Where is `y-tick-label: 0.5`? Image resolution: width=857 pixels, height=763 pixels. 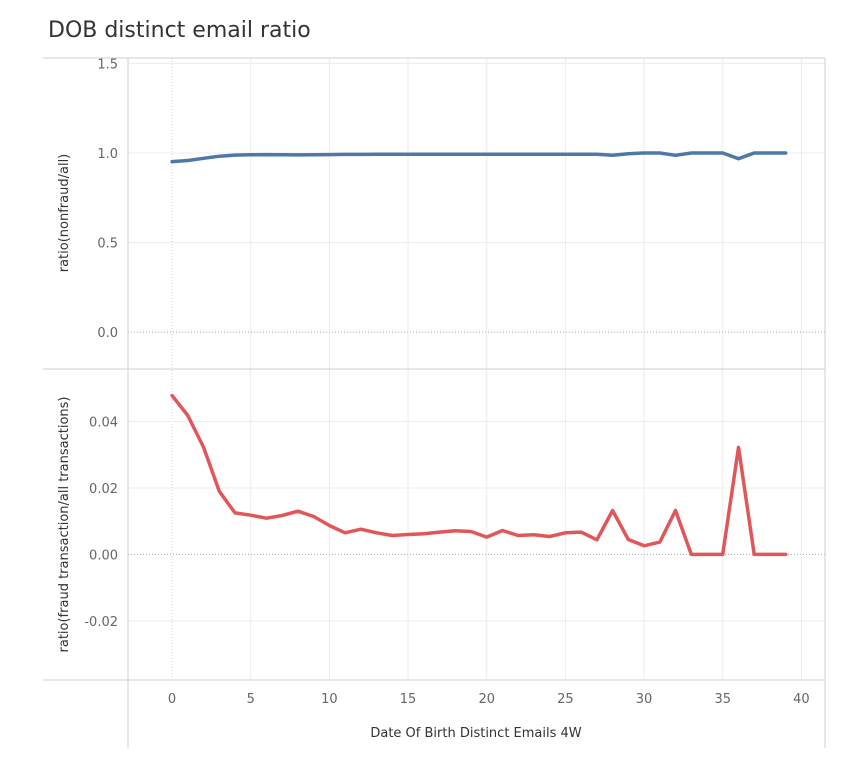 y-tick-label: 0.5 is located at coordinates (107, 244).